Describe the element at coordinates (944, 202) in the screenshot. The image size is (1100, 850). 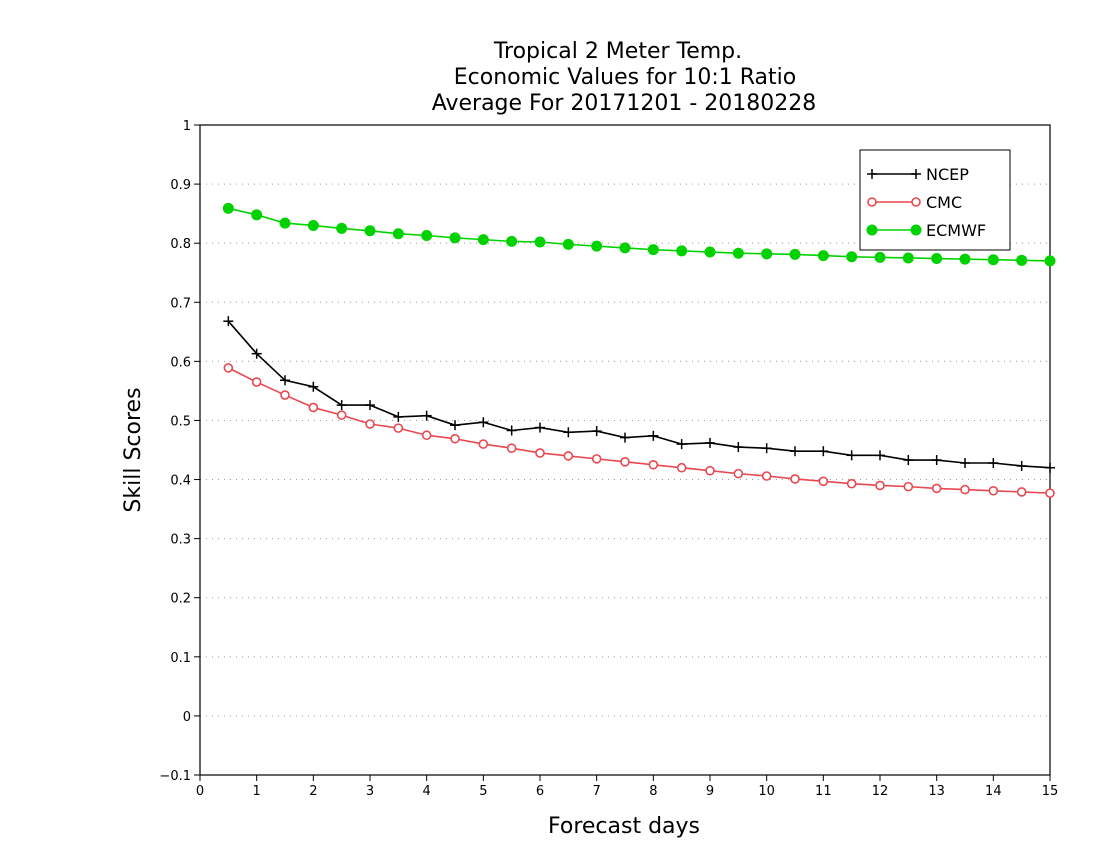
I see `legend-label-cmc: CMC` at that location.